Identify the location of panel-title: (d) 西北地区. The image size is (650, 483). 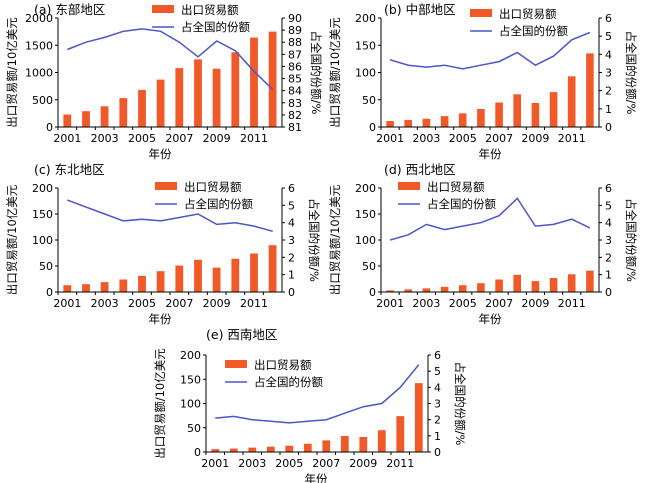
(420, 169).